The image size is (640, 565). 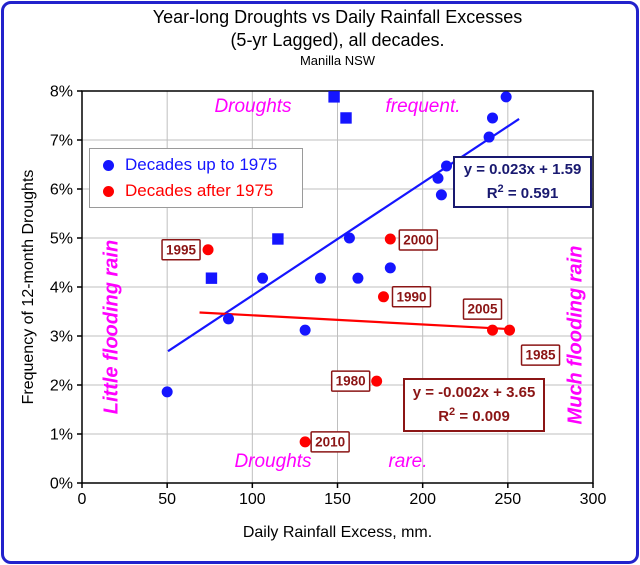 I want to click on y-tick-label: 8%, so click(x=61, y=92).